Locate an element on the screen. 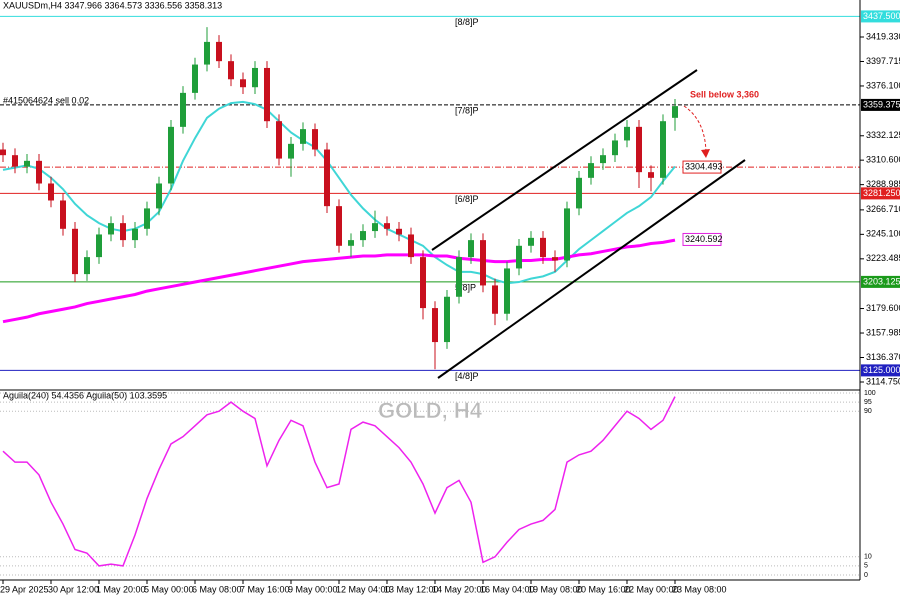 The height and width of the screenshot is (600, 900). level-label: [8/8]P is located at coordinates (467, 22).